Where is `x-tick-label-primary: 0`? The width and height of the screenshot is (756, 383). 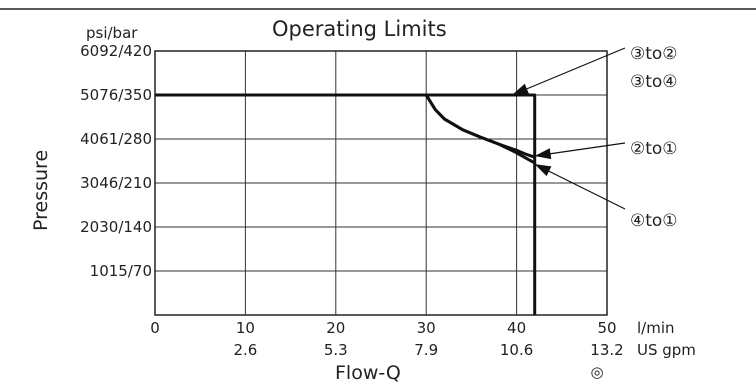 x-tick-label-primary: 0 is located at coordinates (155, 328).